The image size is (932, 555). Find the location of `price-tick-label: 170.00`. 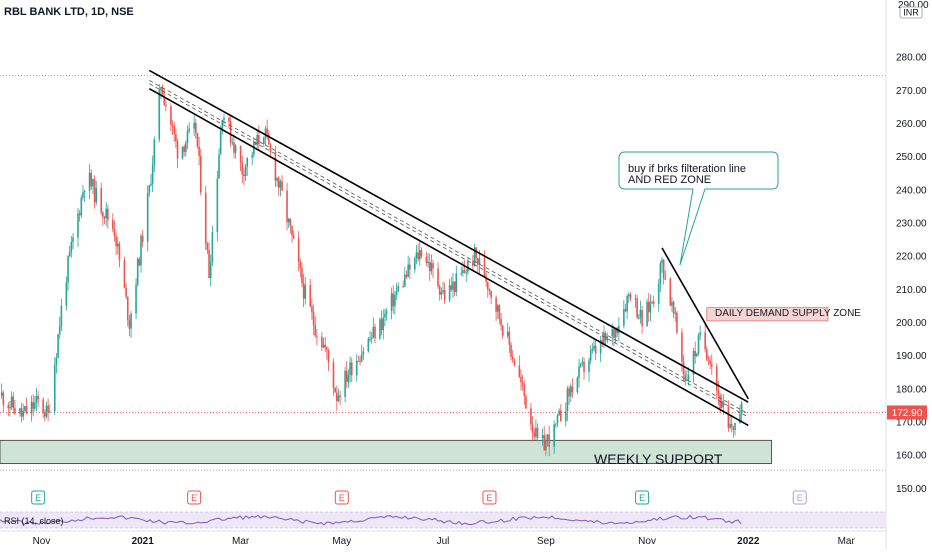

price-tick-label: 170.00 is located at coordinates (911, 423).